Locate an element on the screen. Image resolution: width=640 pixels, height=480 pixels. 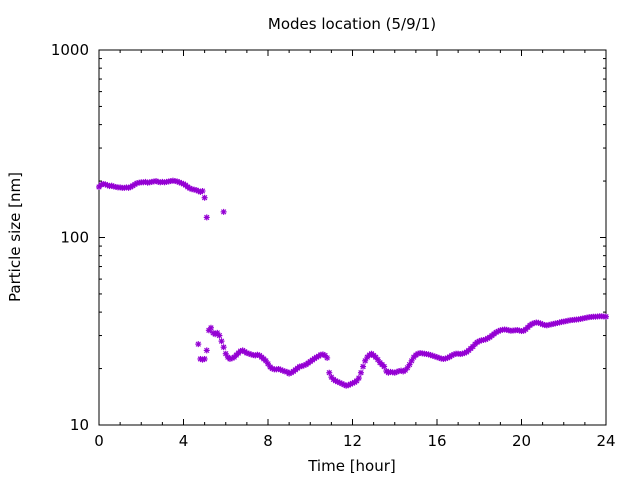
y-tick-label: 10 is located at coordinates (79, 425).